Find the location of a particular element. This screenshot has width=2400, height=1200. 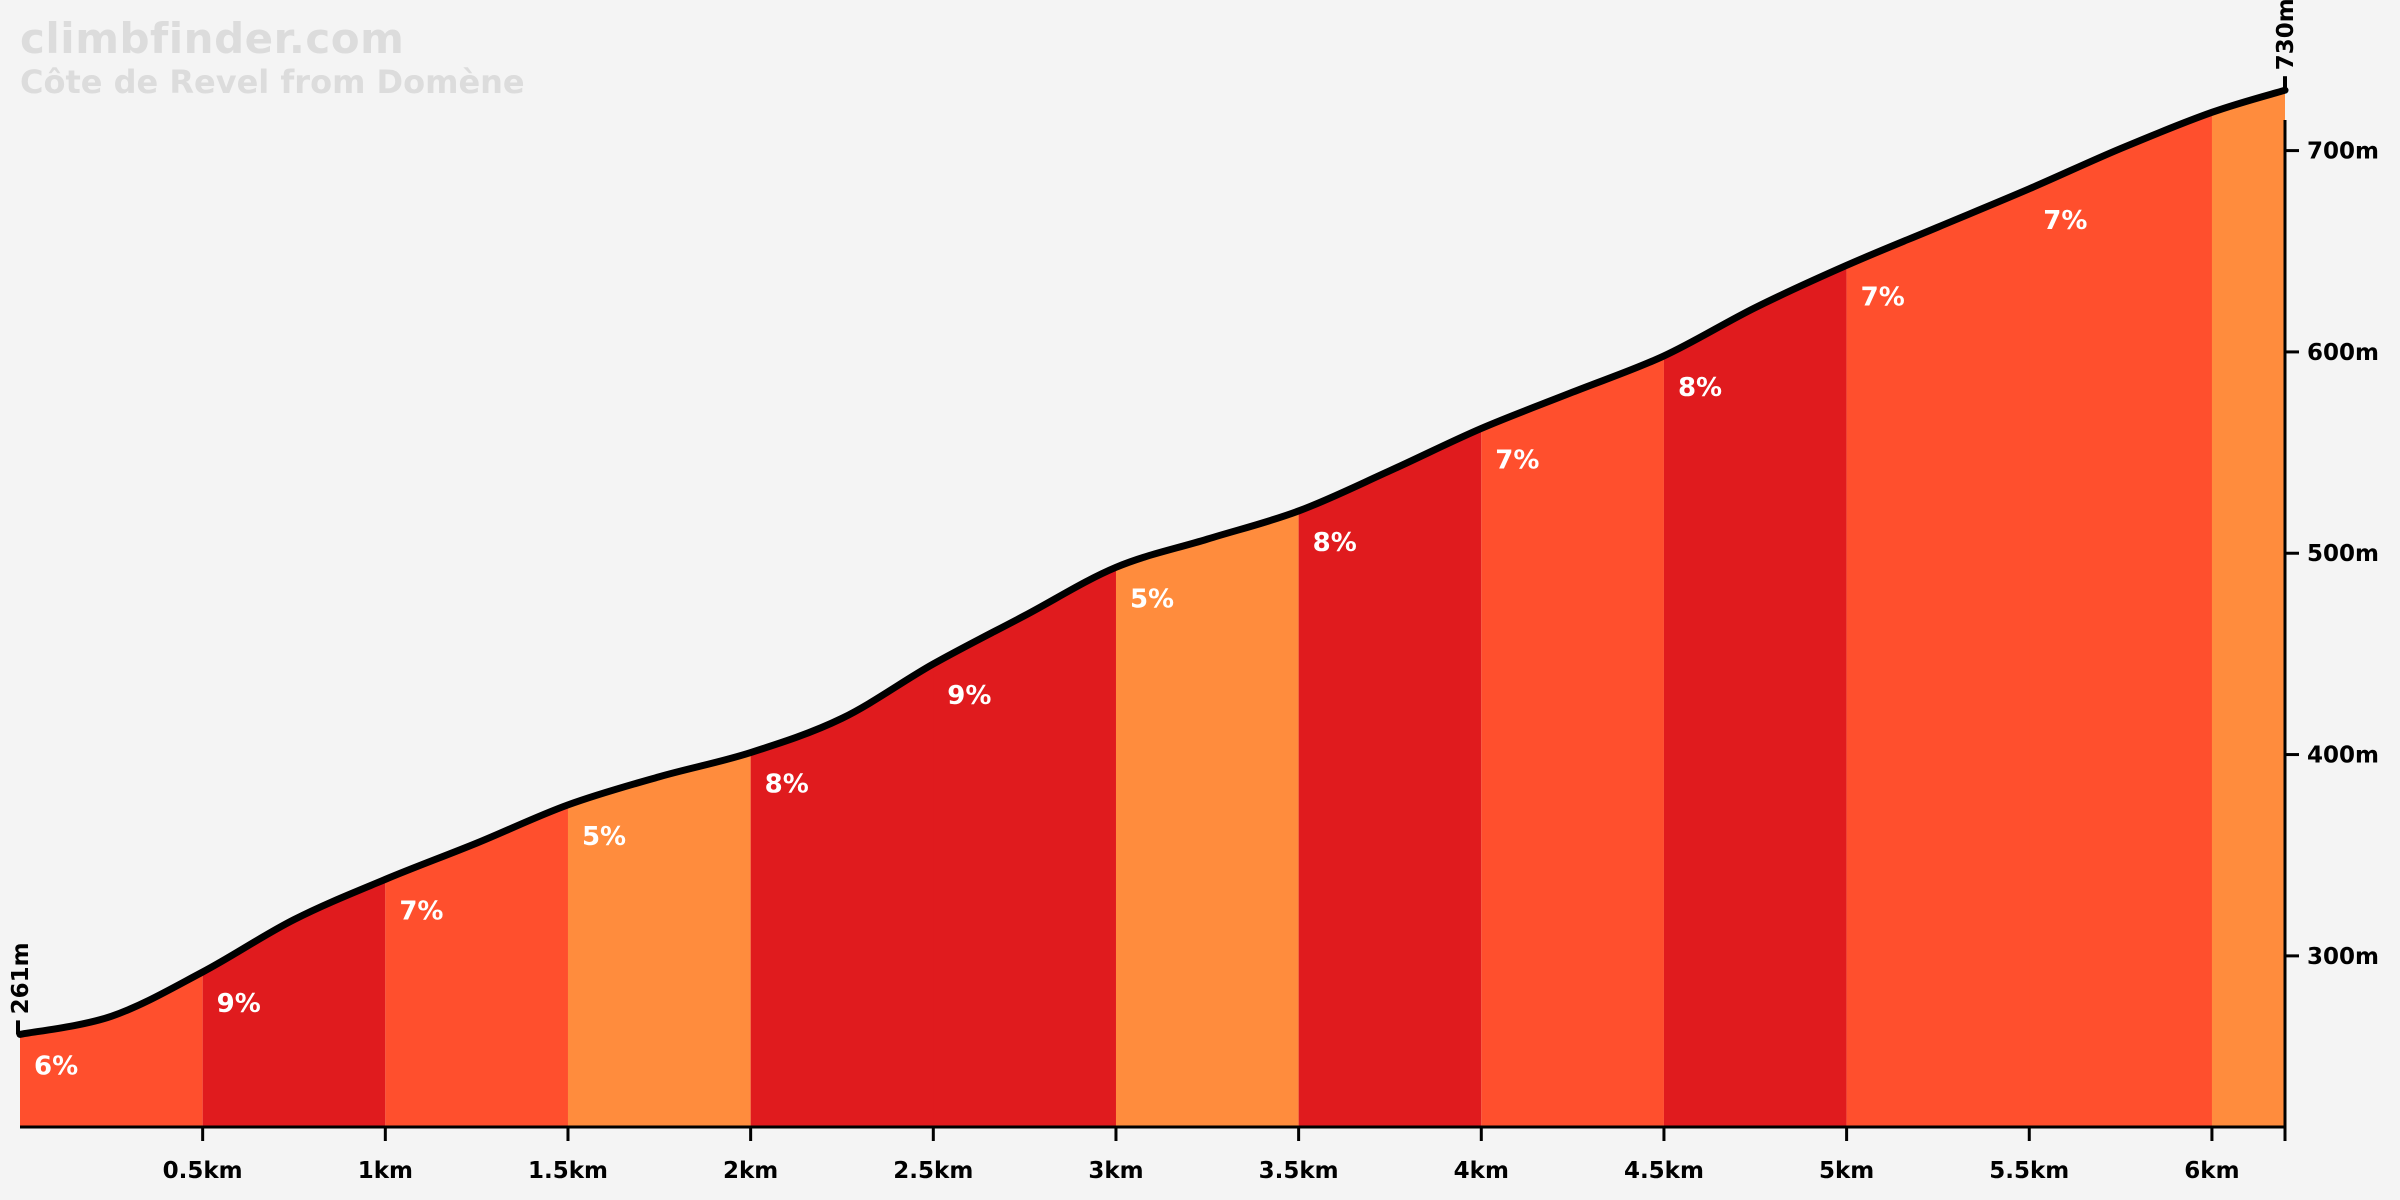

climb-title: Côte de Revel from Domène is located at coordinates (272, 82).